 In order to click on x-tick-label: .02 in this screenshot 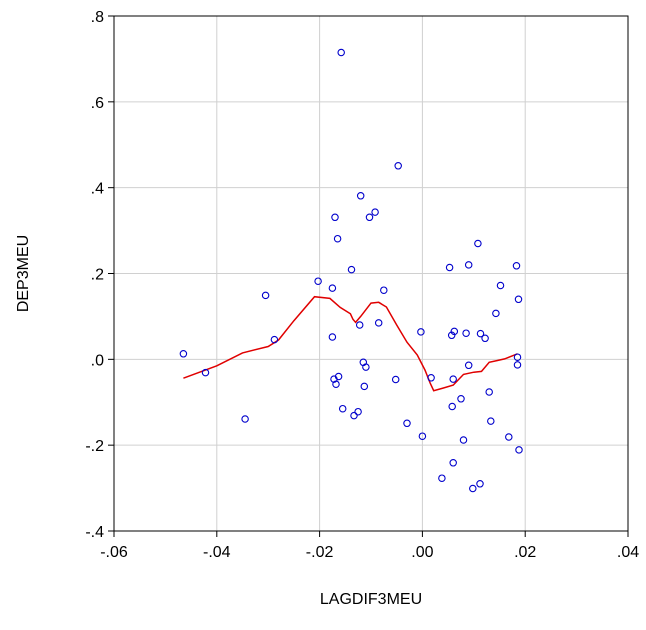, I will do `click(525, 552)`.